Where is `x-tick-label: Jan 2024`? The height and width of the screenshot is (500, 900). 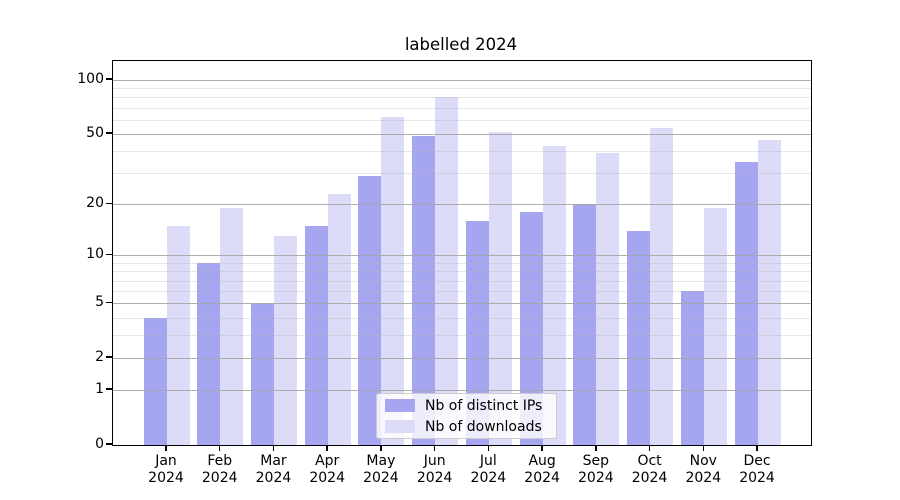
x-tick-label: Jan 2024 is located at coordinates (166, 469).